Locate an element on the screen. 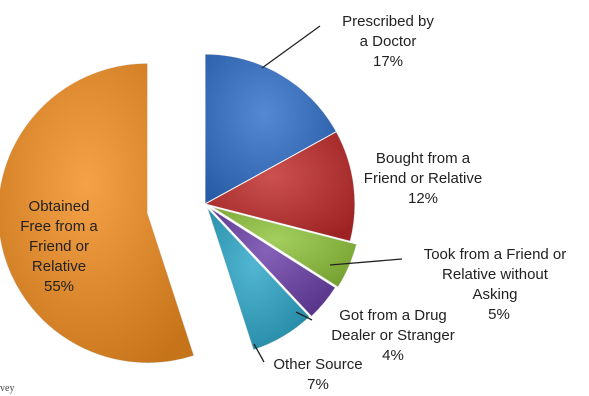 The height and width of the screenshot is (396, 589). label-line: a Doctor is located at coordinates (388, 41).